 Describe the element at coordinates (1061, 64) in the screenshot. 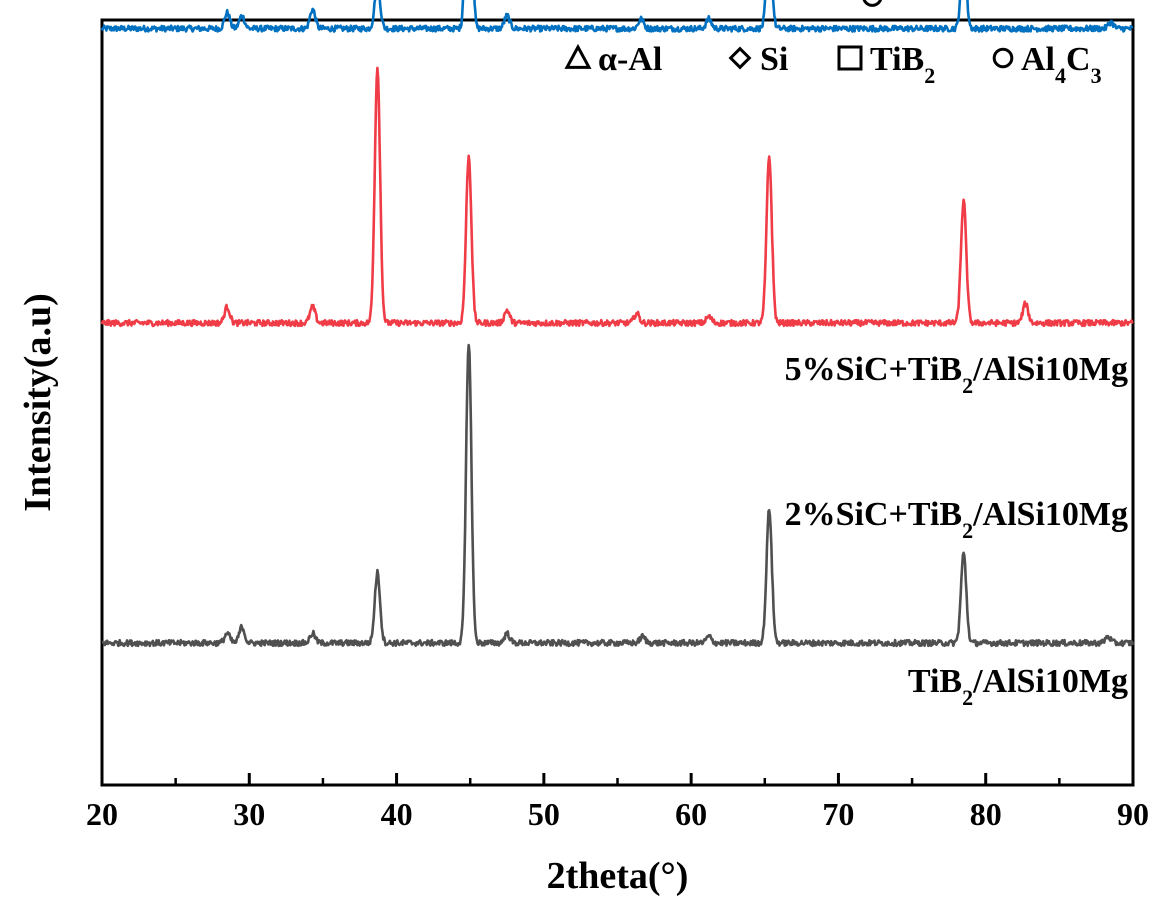

I see `legend-al4c3-label: Al4C3` at that location.